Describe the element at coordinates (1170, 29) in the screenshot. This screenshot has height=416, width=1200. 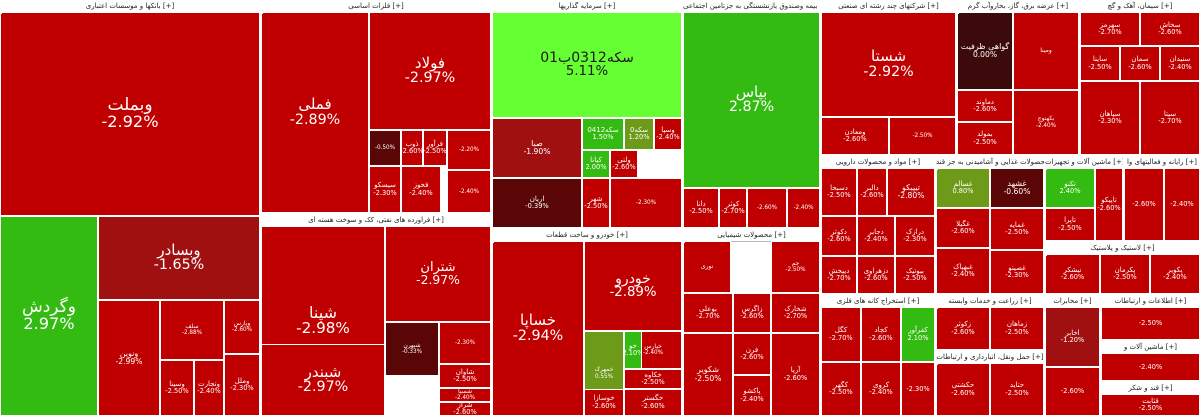
I see `stock-tile: سخاش -2.60%` at that location.